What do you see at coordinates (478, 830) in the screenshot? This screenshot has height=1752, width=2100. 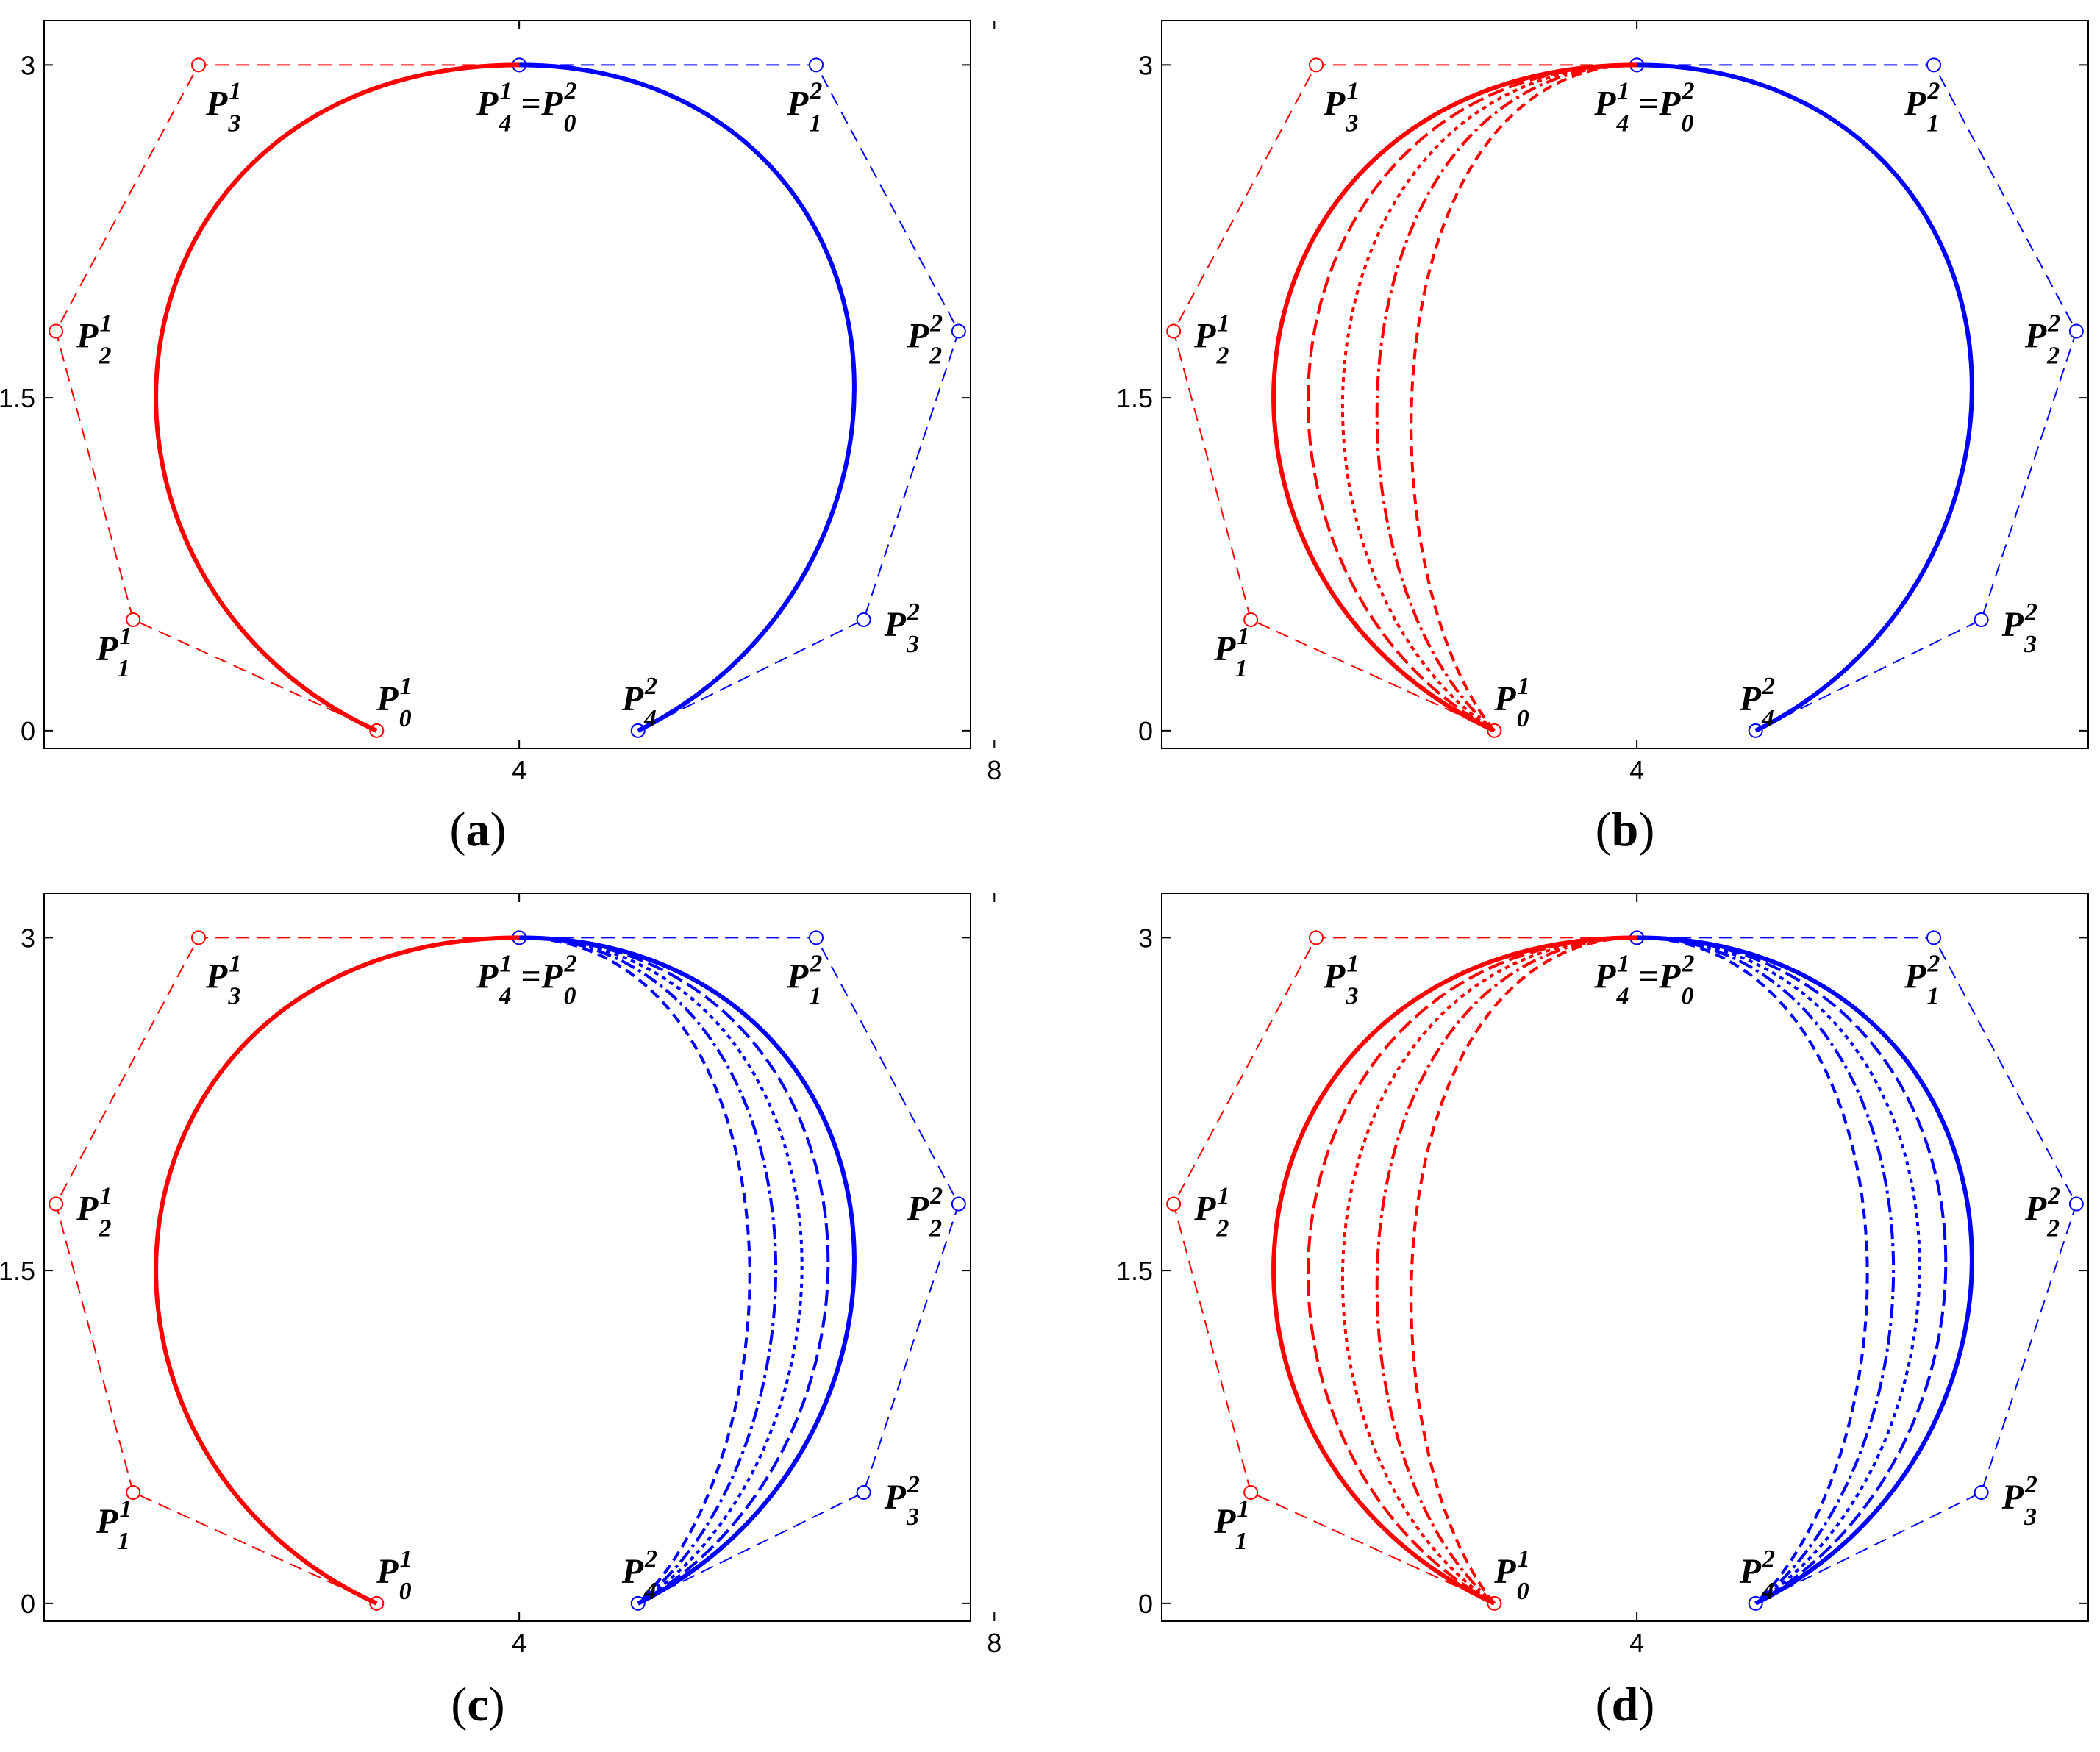 I see `panel-caption: (a)` at bounding box center [478, 830].